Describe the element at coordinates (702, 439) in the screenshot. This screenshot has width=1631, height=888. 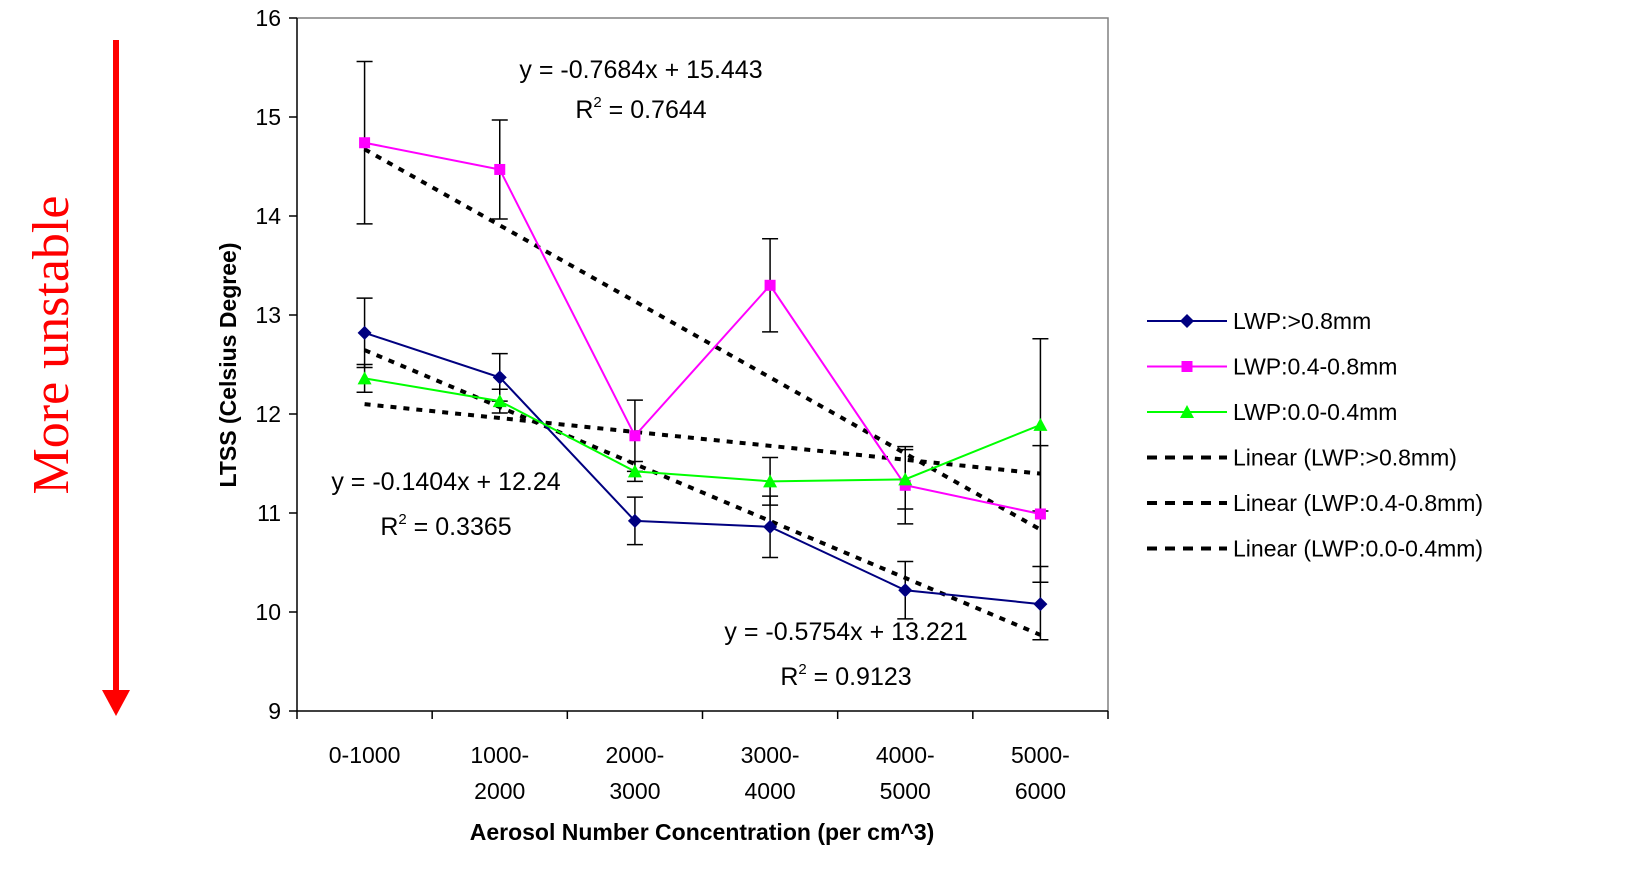
I see `trendline` at that location.